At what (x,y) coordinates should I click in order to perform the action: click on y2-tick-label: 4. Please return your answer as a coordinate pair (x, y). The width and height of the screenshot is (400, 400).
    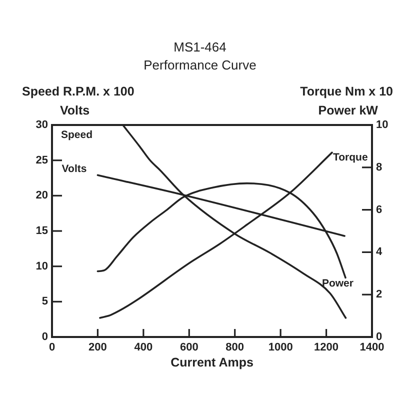
    Looking at the image, I should click on (379, 252).